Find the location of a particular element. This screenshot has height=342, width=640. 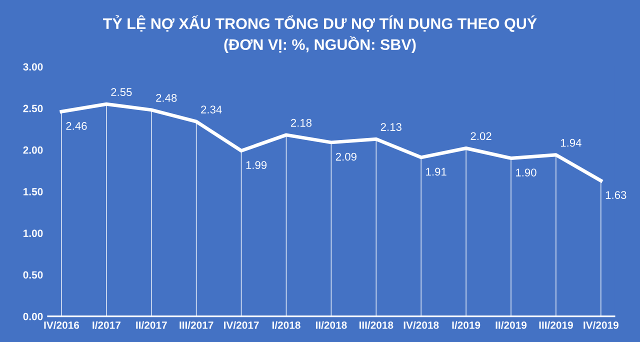

x-tick-label: II/2019 is located at coordinates (511, 325).